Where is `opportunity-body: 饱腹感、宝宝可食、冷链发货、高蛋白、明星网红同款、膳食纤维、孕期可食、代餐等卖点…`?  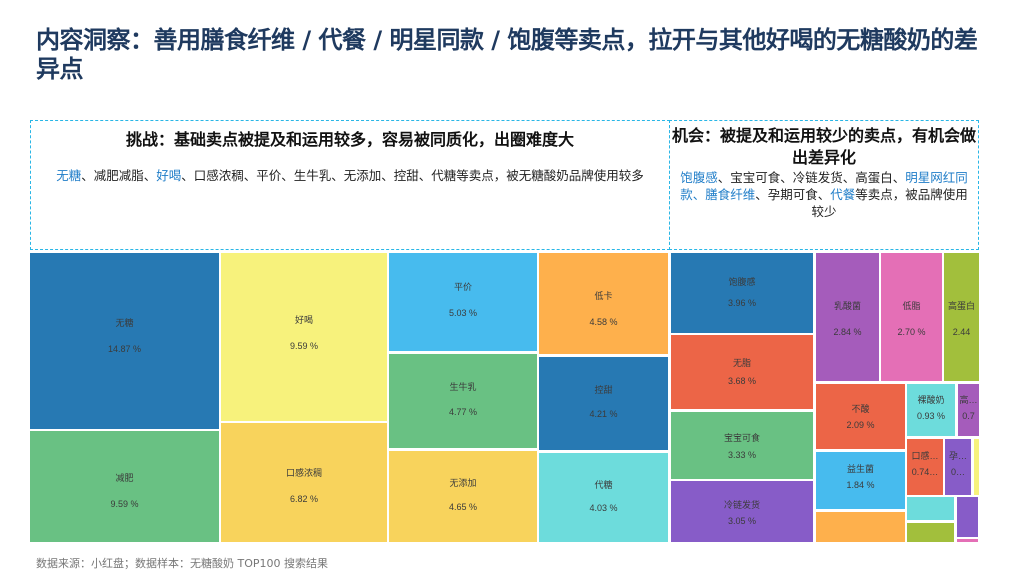
opportunity-body: 饱腹感、宝宝可食、冷链发货、高蛋白、明星网红同款、膳食纤维、孕期可食、代餐等卖点… is located at coordinates (824, 194).